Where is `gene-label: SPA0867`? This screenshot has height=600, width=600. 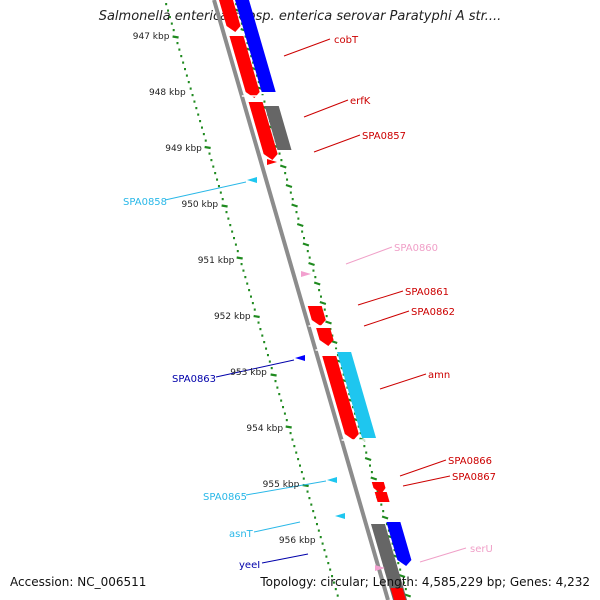 gene-label: SPA0867 is located at coordinates (474, 477).